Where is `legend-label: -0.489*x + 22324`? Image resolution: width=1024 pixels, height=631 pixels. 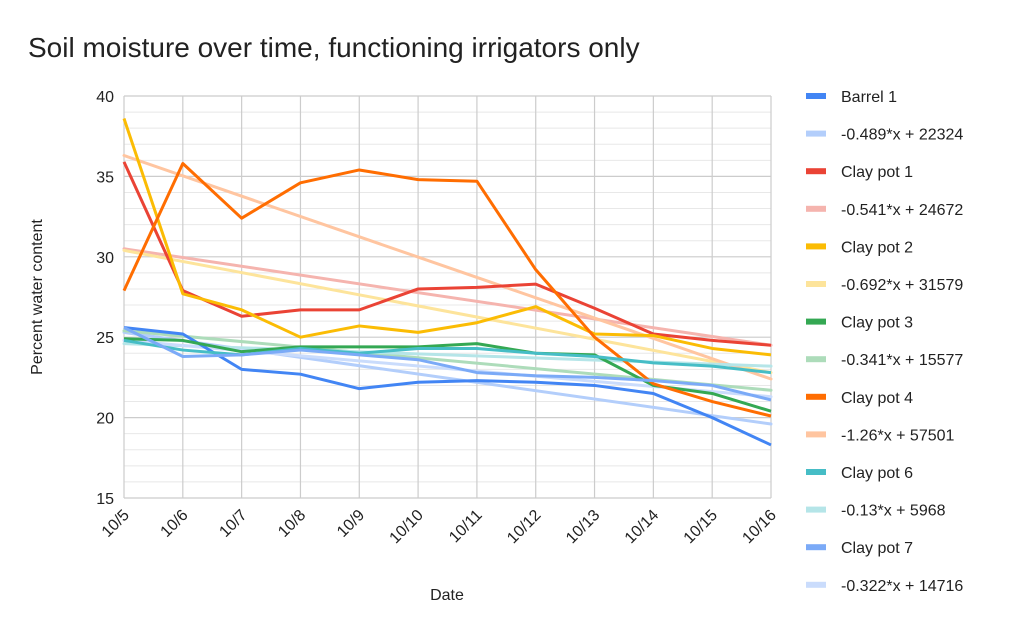
legend-label: -0.489*x + 22324 is located at coordinates (902, 135).